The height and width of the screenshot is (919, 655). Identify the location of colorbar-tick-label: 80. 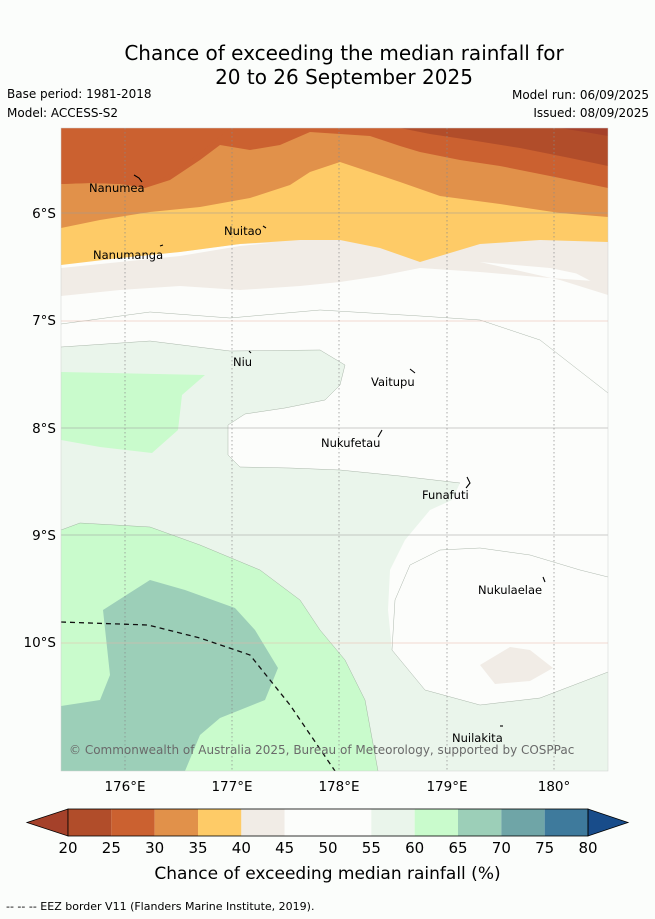
(587, 848).